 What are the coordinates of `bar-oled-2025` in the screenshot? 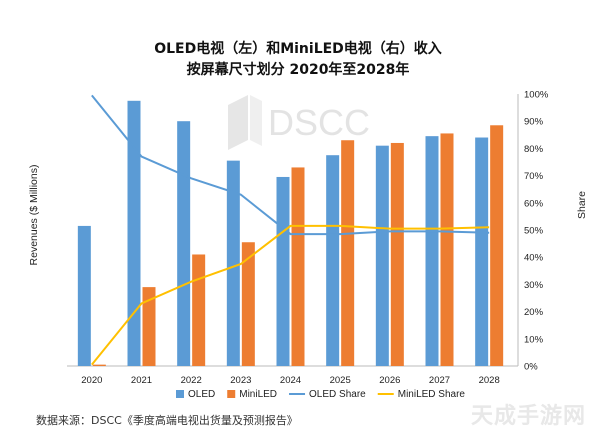 It's located at (333, 260).